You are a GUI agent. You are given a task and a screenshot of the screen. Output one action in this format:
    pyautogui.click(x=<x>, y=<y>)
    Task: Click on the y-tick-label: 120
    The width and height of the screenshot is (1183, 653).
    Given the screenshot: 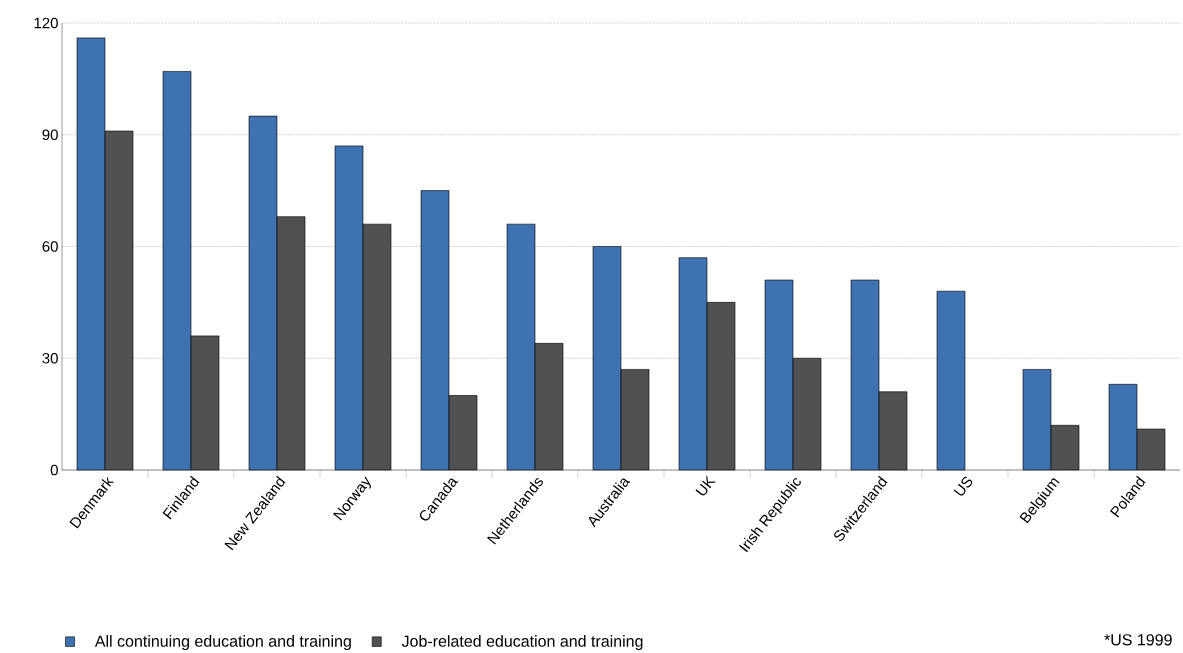 What is the action you would take?
    pyautogui.click(x=46, y=23)
    